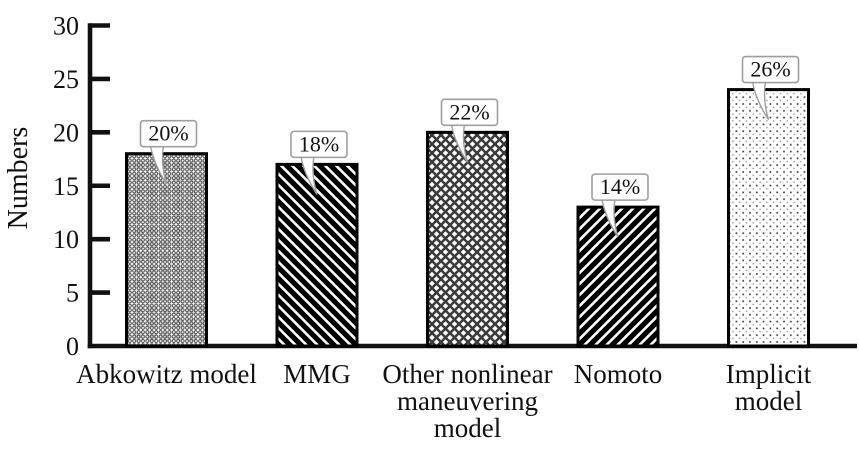 Image resolution: width=859 pixels, height=449 pixels. What do you see at coordinates (618, 276) in the screenshot?
I see `bar-nomoto` at bounding box center [618, 276].